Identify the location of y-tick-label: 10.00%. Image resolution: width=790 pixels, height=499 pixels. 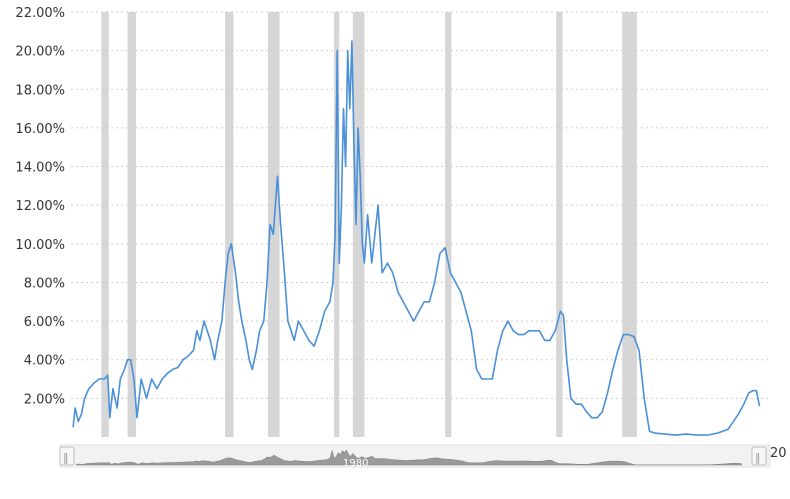
(40, 245).